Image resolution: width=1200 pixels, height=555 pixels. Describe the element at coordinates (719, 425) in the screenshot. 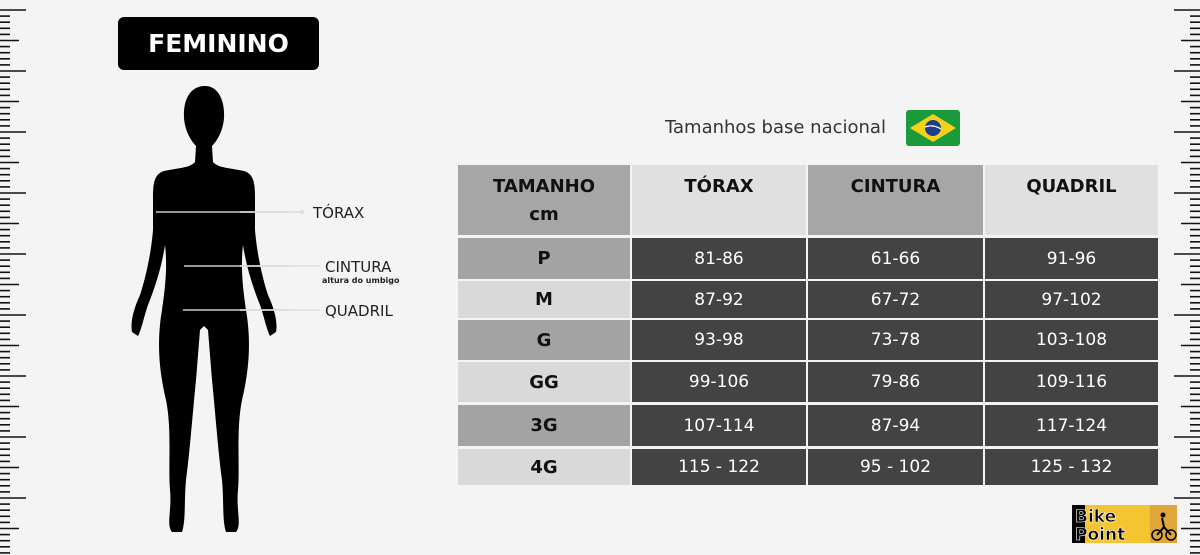

I see `torax-cell: 107-114` at that location.